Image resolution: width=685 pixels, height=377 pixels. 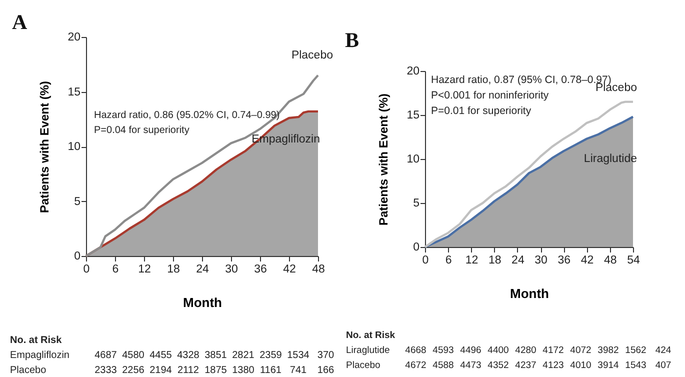 I want to click on text: Placebo 2333 2256 2194 2112 1875 1380 1161 741 166, so click(x=172, y=370).